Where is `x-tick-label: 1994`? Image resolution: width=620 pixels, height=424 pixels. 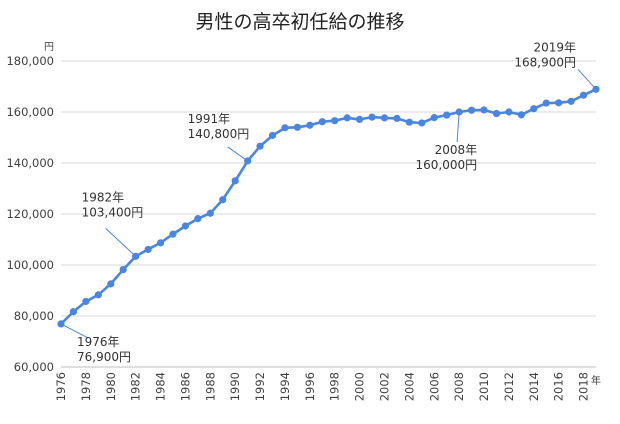 x-tick-label: 1994 is located at coordinates (285, 386).